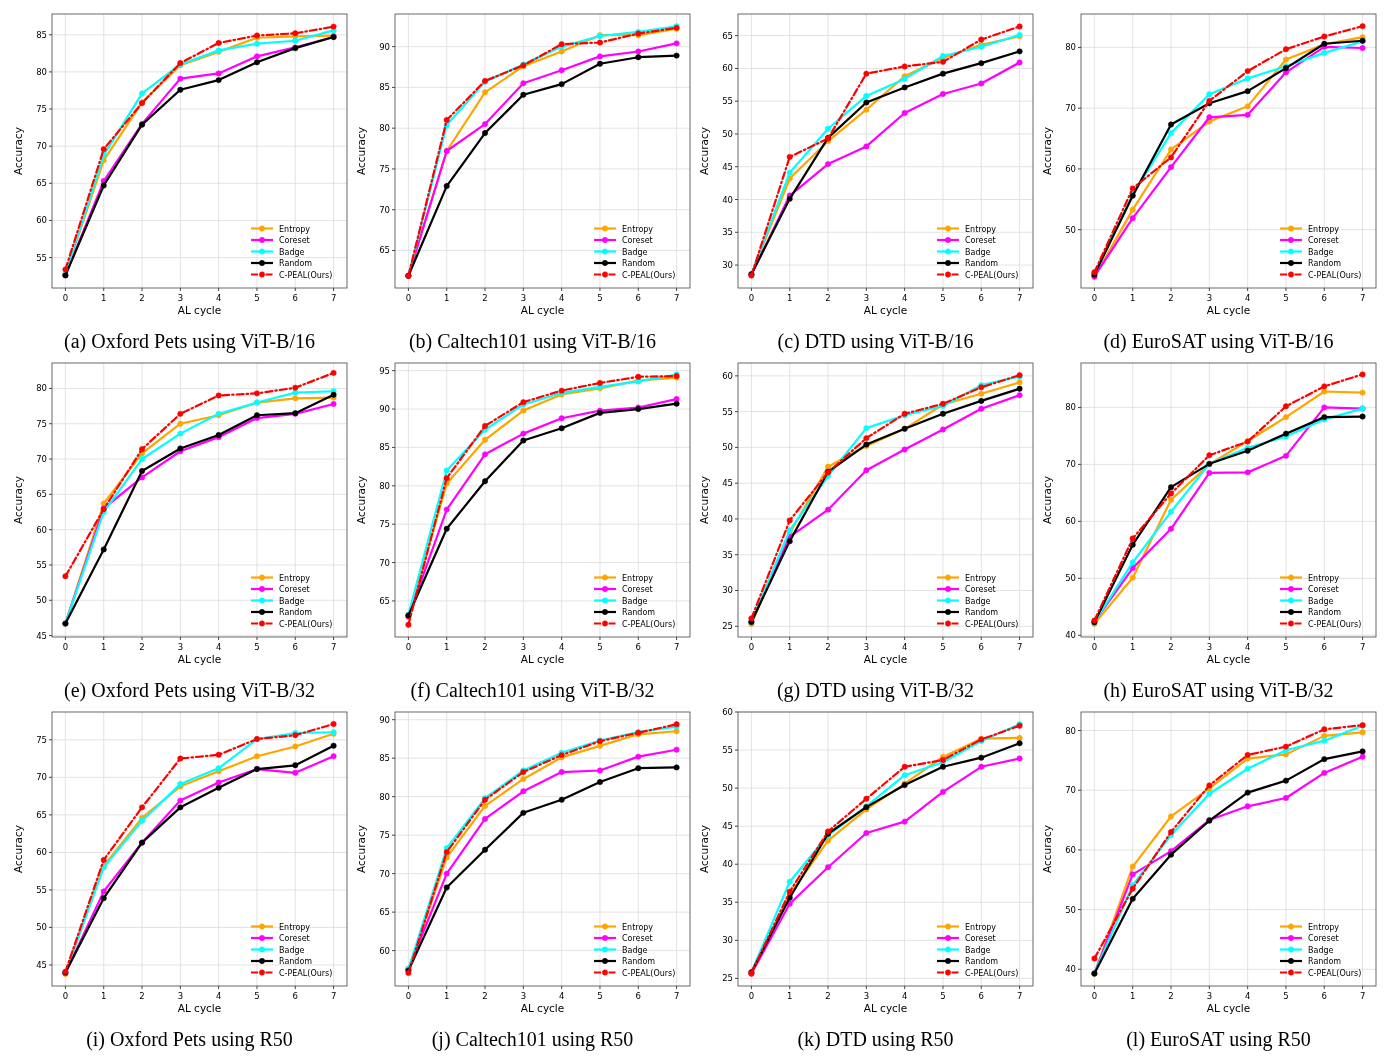  Describe the element at coordinates (727, 590) in the screenshot. I see `y-tick-label: 30` at that location.